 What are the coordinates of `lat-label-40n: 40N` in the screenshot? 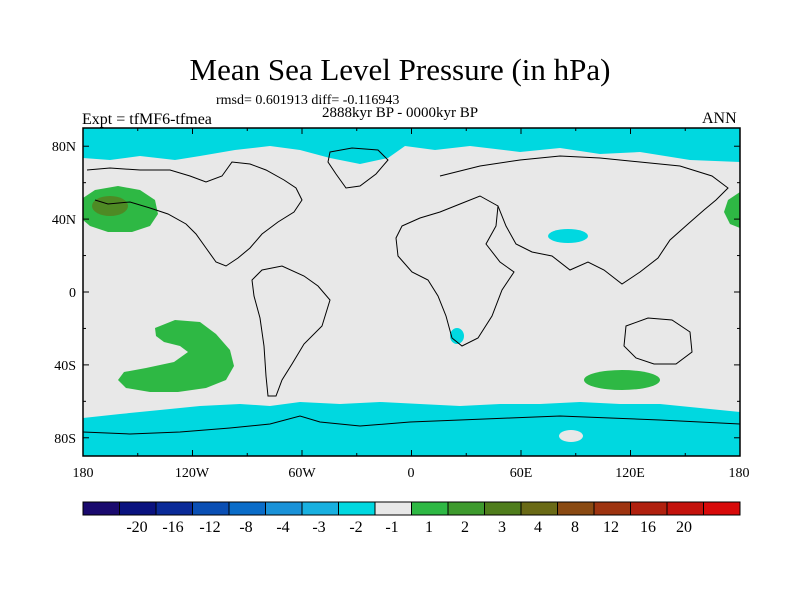 It's located at (63, 220).